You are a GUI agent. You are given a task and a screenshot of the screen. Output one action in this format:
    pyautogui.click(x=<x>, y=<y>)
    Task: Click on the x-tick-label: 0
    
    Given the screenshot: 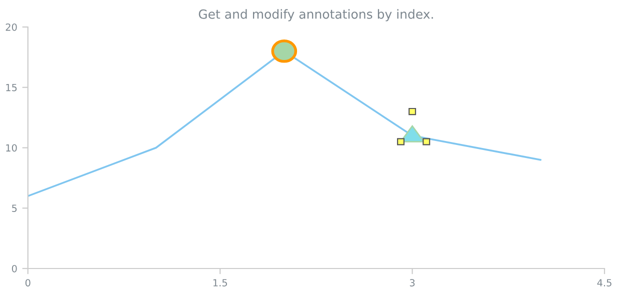 What is the action you would take?
    pyautogui.click(x=27, y=282)
    